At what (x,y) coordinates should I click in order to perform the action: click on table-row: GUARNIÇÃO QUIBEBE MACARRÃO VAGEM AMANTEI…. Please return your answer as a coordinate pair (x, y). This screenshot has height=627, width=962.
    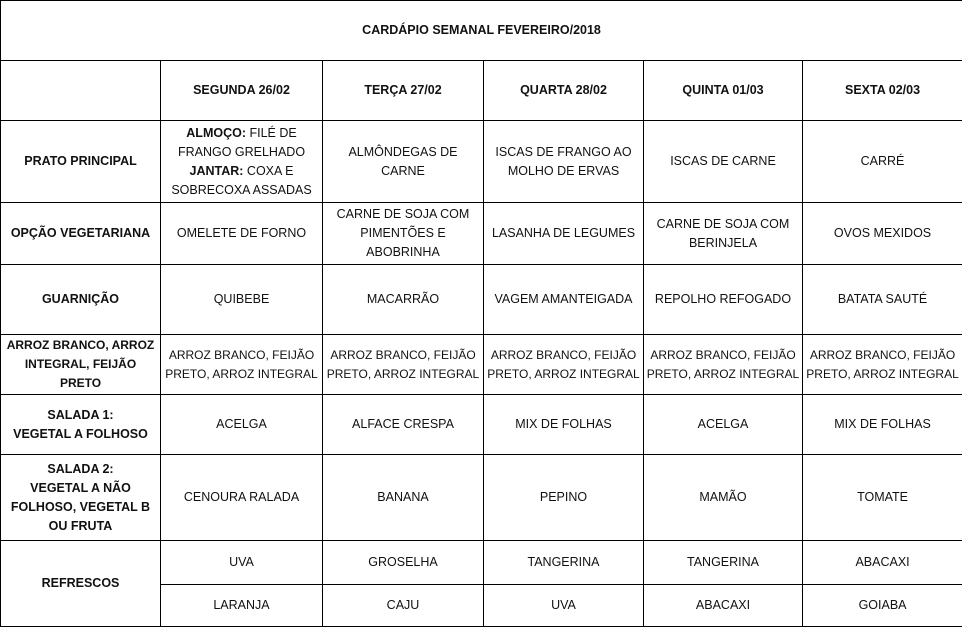
    Looking at the image, I should click on (481, 300).